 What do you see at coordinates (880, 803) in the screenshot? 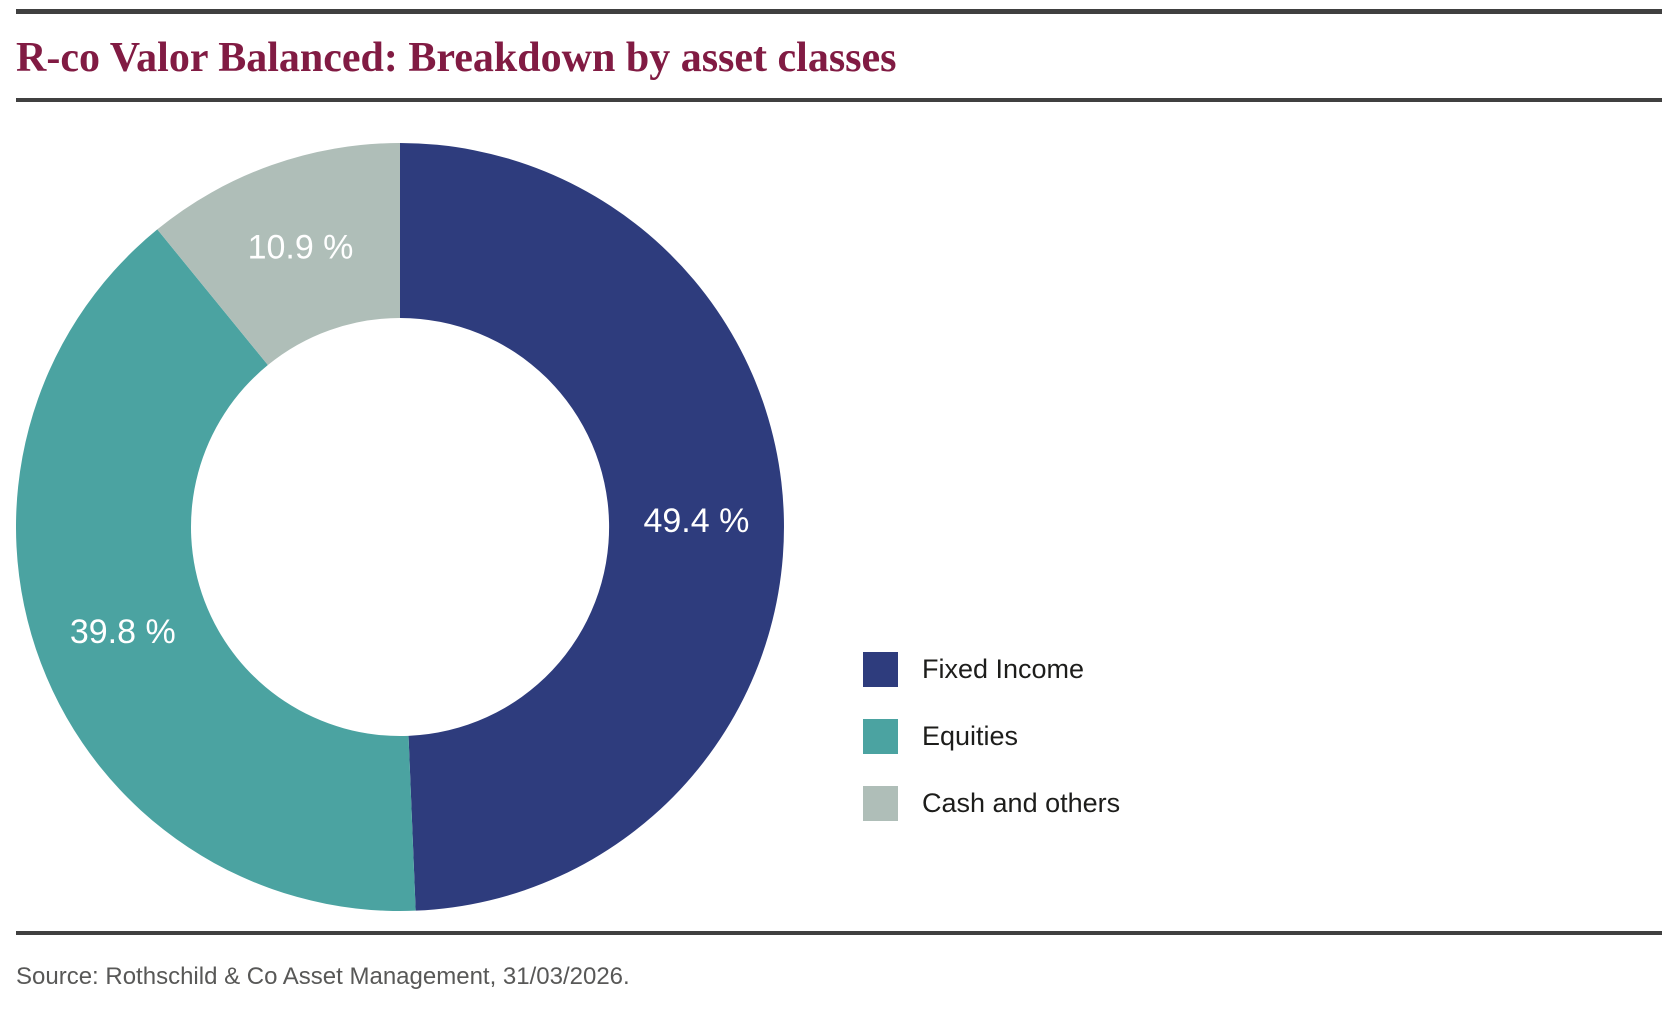
I see `legend-swatch-cash-and-others` at bounding box center [880, 803].